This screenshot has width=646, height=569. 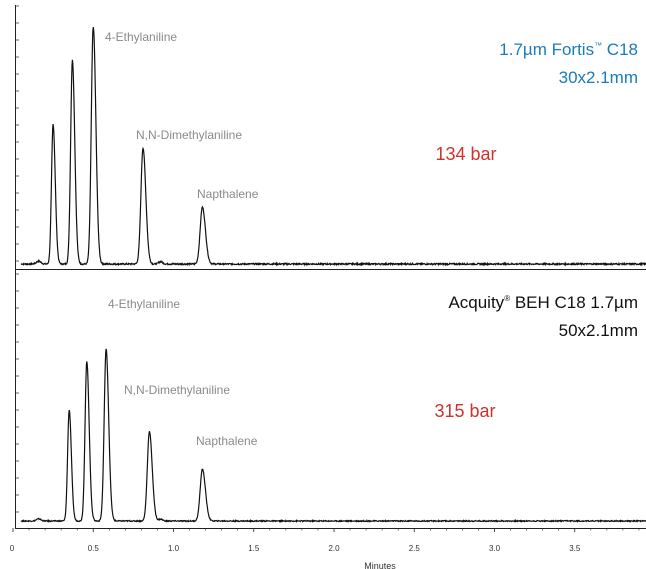 What do you see at coordinates (12, 548) in the screenshot?
I see `x-tick-label: 0` at bounding box center [12, 548].